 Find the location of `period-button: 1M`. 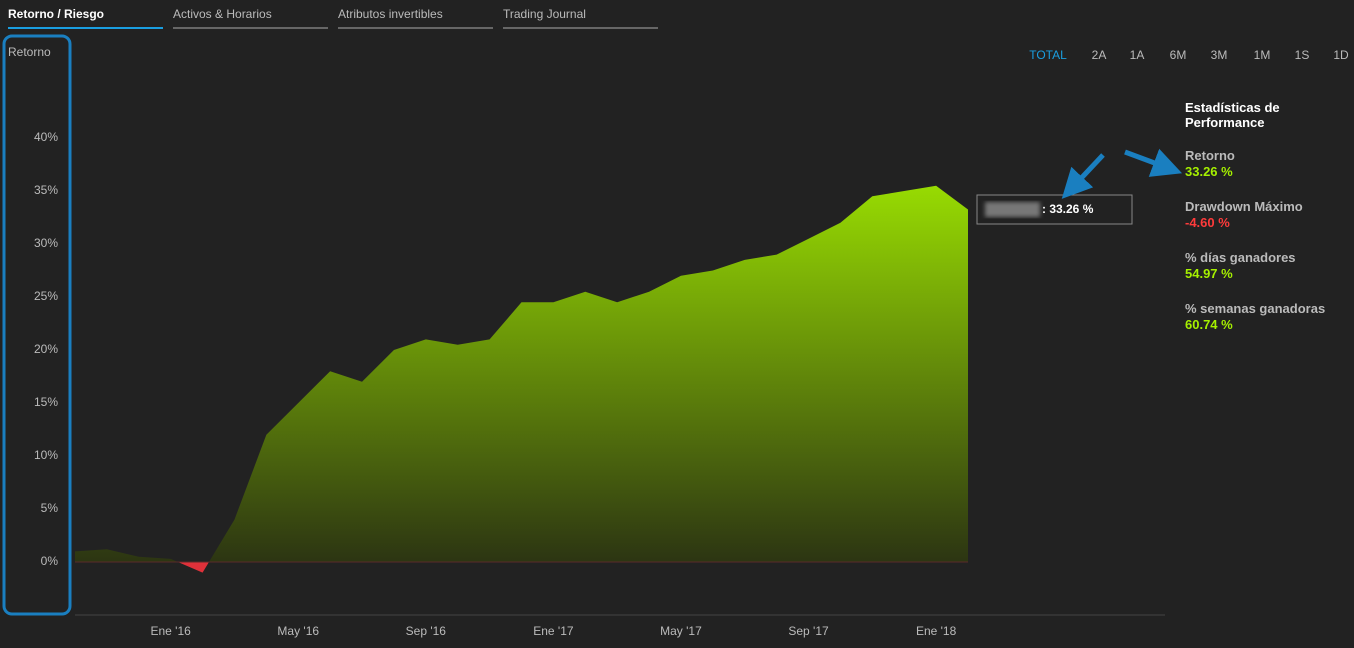

period-button: 1M is located at coordinates (1262, 55).